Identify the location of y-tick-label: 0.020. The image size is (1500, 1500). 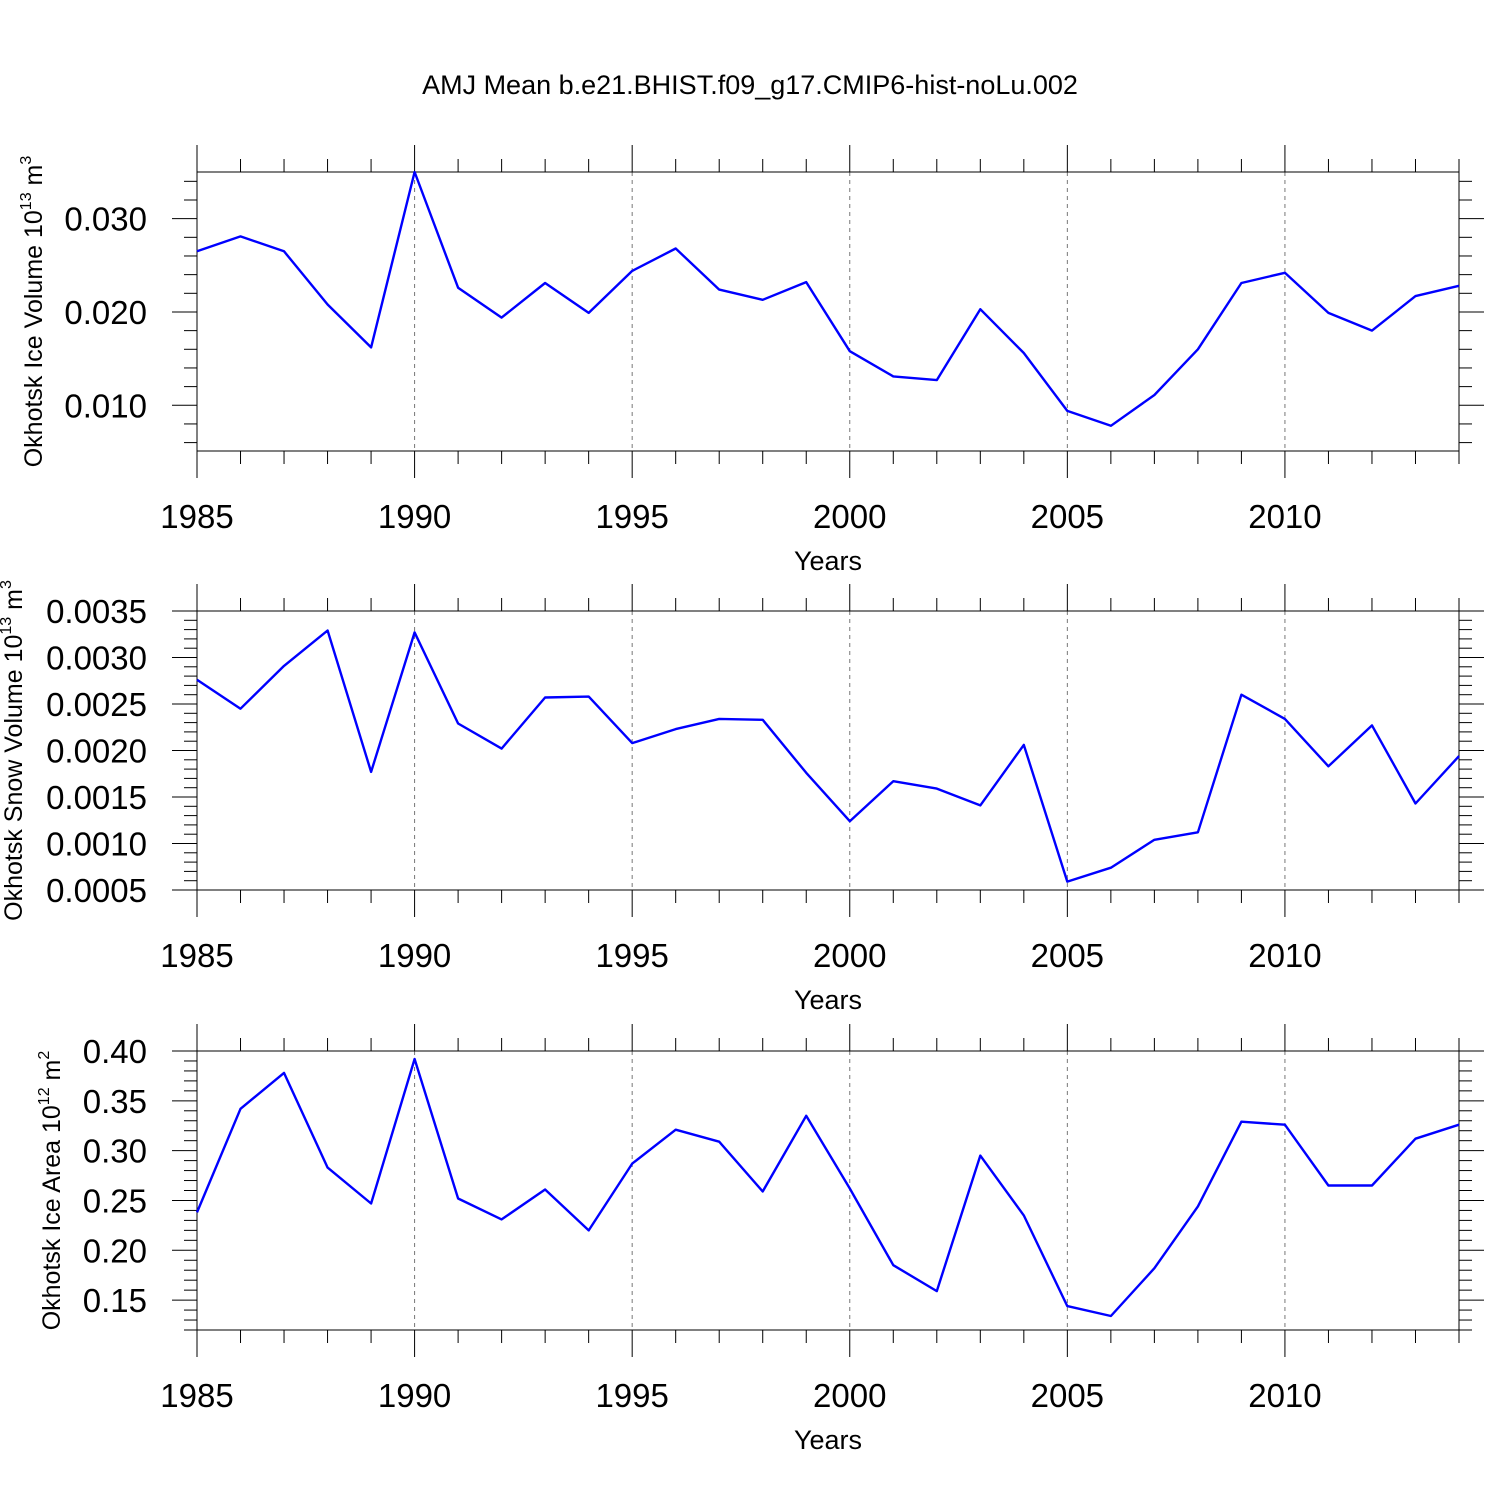
(105, 312).